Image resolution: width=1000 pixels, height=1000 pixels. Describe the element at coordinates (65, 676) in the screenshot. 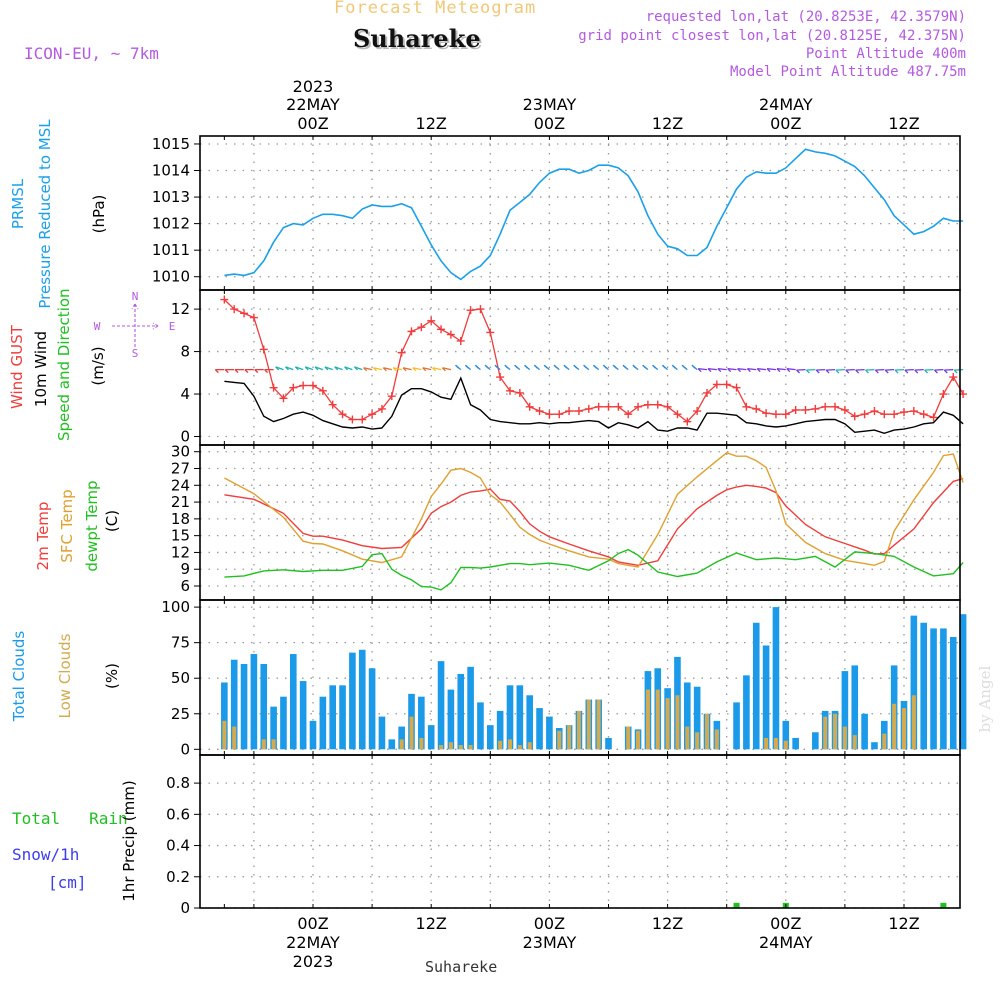

I see `clouds-label-low: Low Clouds` at that location.